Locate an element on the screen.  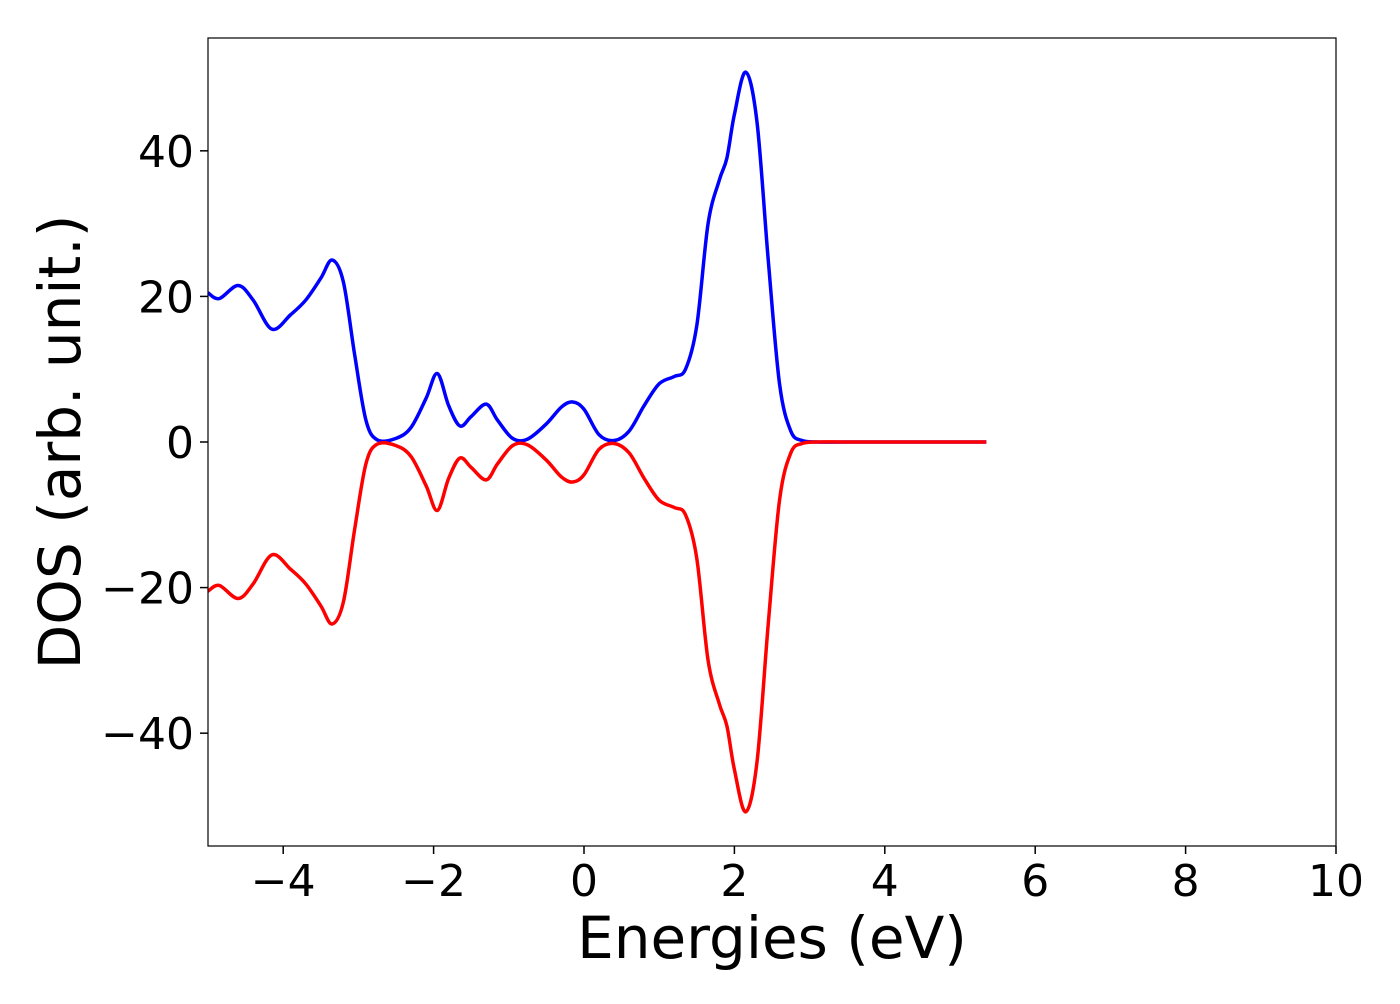
x-tick-label: −2 is located at coordinates (433, 881).